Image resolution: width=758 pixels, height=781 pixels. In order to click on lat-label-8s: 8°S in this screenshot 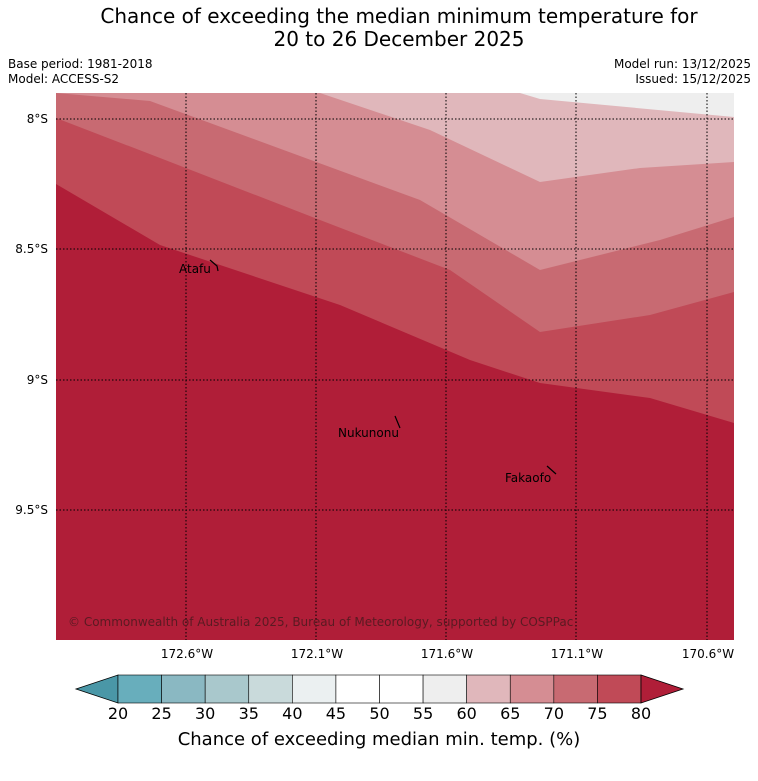, I will do `click(37, 119)`.